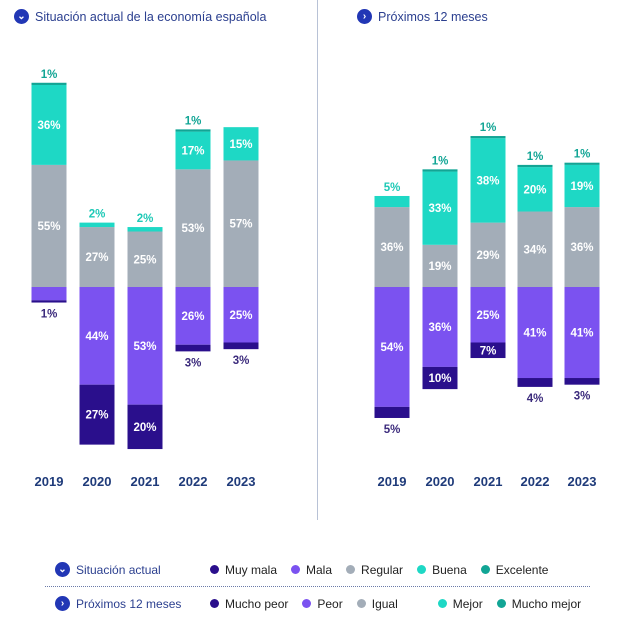 This screenshot has height=621, width=621. What do you see at coordinates (317, 586) in the screenshot?
I see `legend-divider` at bounding box center [317, 586].